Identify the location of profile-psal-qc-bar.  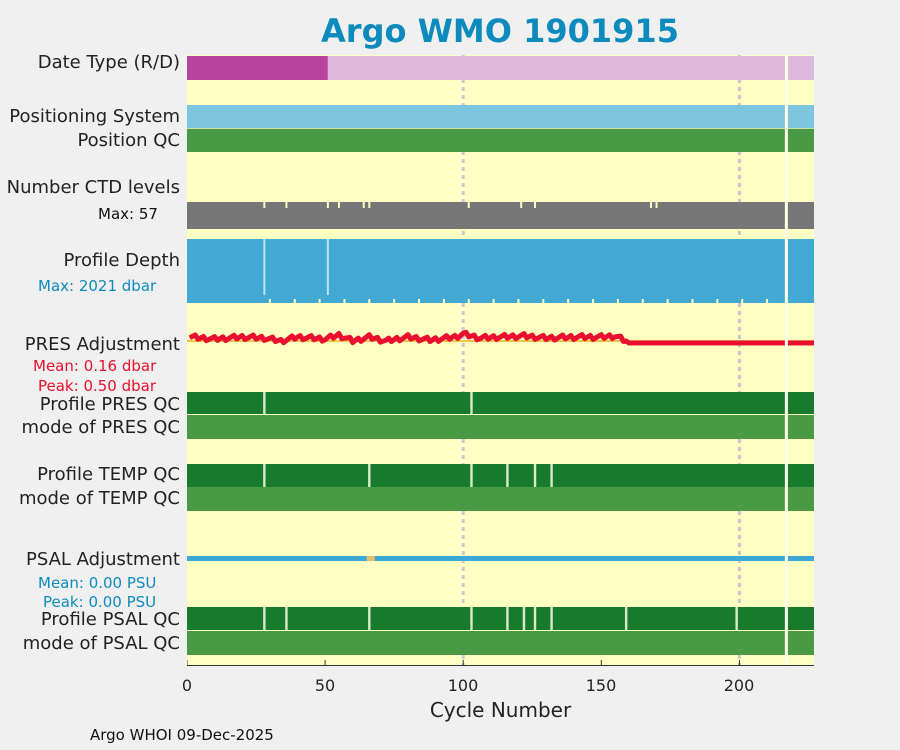
(500, 618).